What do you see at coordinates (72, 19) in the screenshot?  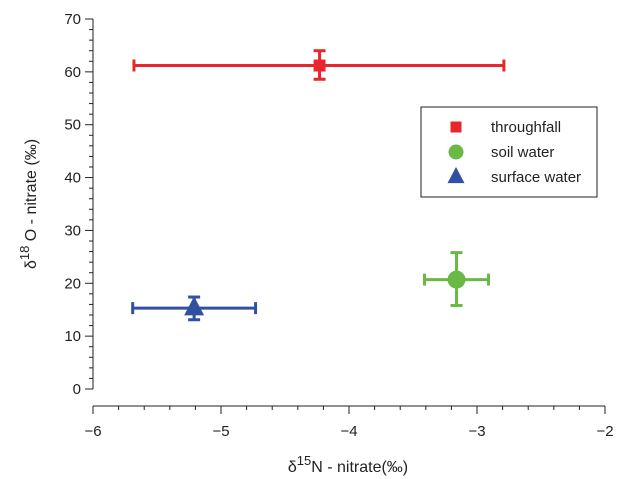 I see `y-tick-label: 70` at bounding box center [72, 19].